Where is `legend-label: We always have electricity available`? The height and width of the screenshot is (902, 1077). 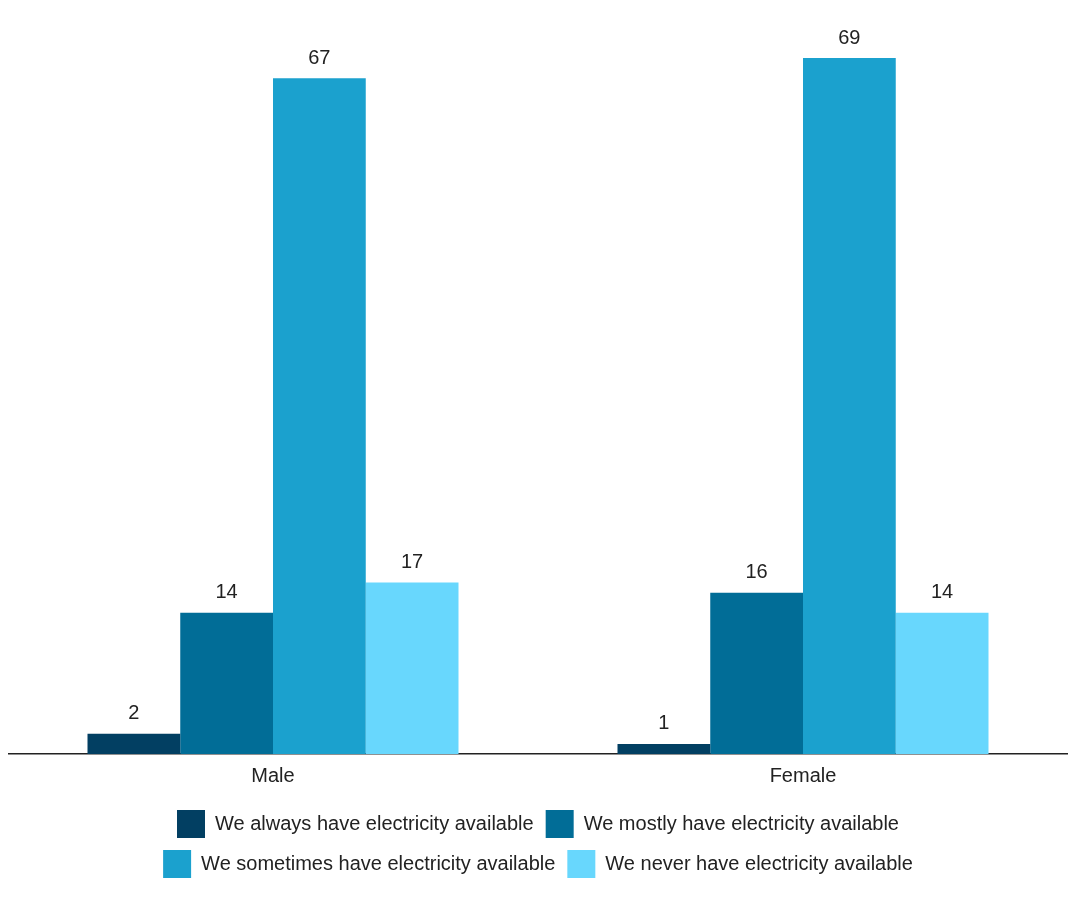 legend-label: We always have electricity available is located at coordinates (374, 822).